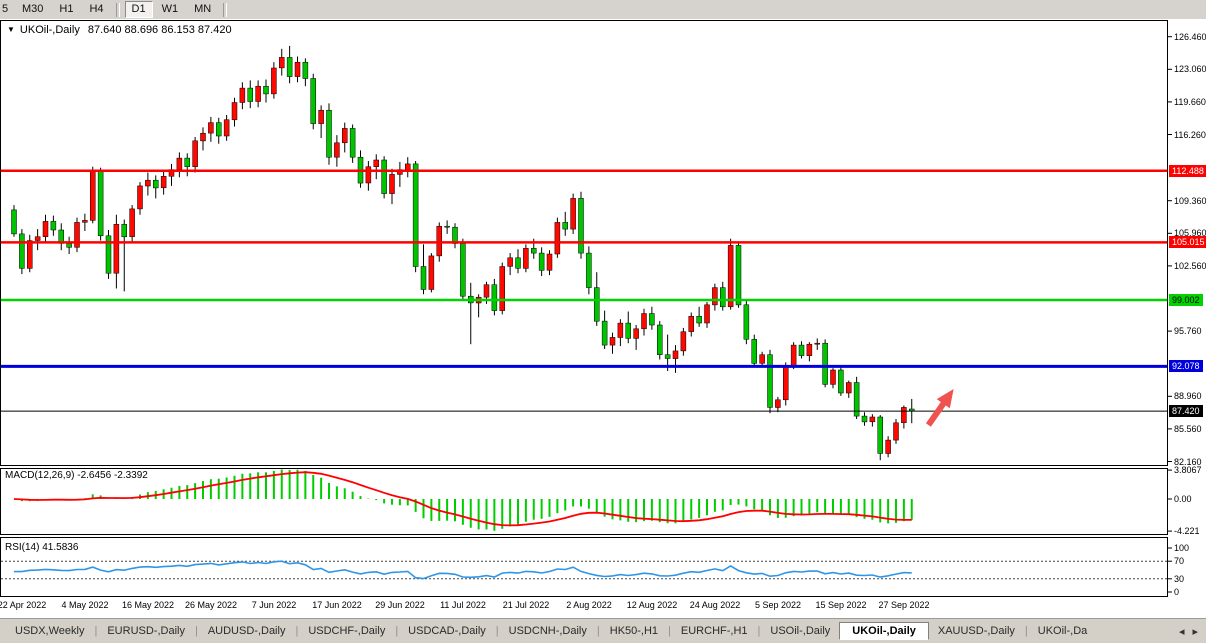 The image size is (1206, 643). What do you see at coordinates (589, 605) in the screenshot?
I see `date-axis-label: 2 Aug 2022` at bounding box center [589, 605].